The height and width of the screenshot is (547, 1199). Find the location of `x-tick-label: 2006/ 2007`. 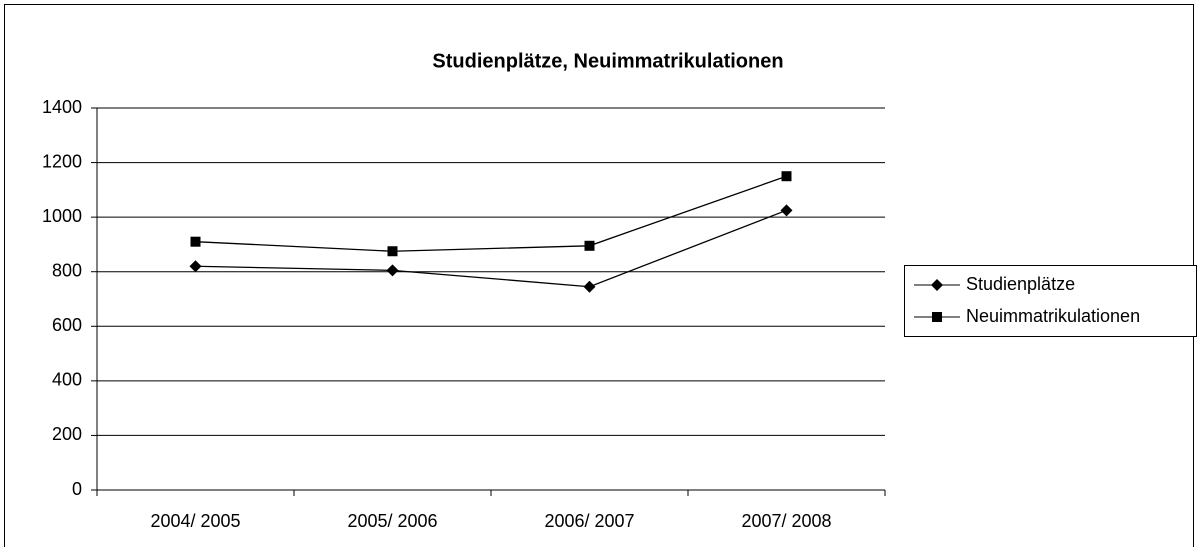

x-tick-label: 2006/ 2007 is located at coordinates (589, 521).